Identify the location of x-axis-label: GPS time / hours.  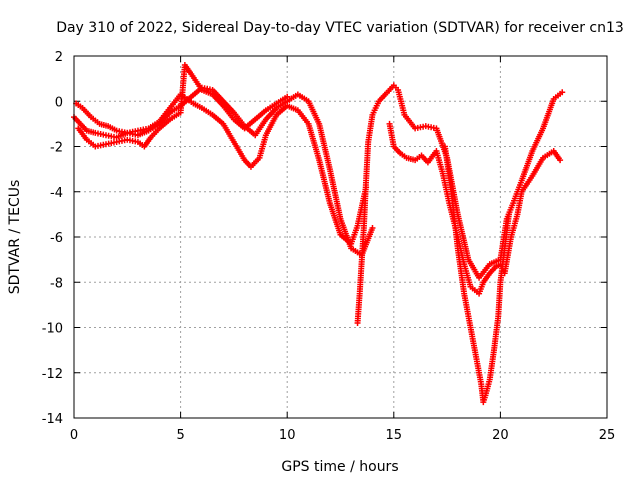
(339, 467).